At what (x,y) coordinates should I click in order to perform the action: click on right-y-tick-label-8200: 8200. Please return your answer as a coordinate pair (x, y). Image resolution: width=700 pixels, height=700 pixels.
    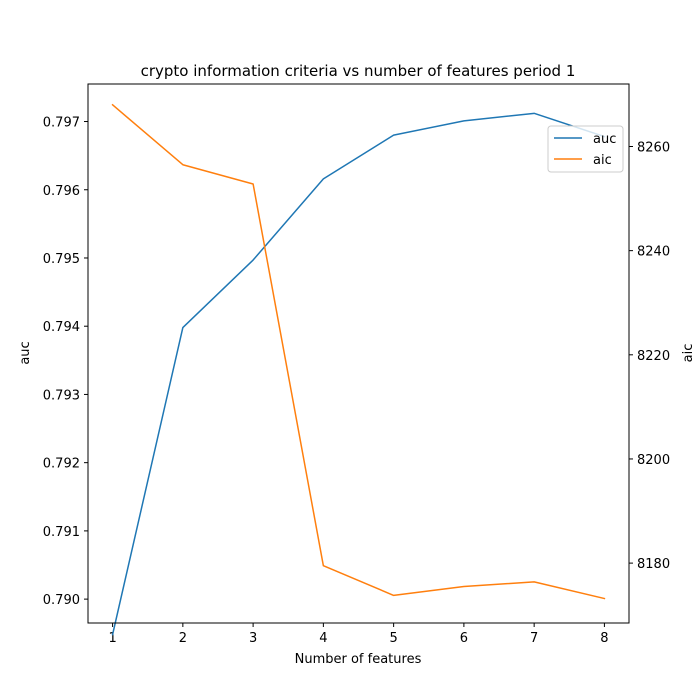
    Looking at the image, I should click on (653, 460).